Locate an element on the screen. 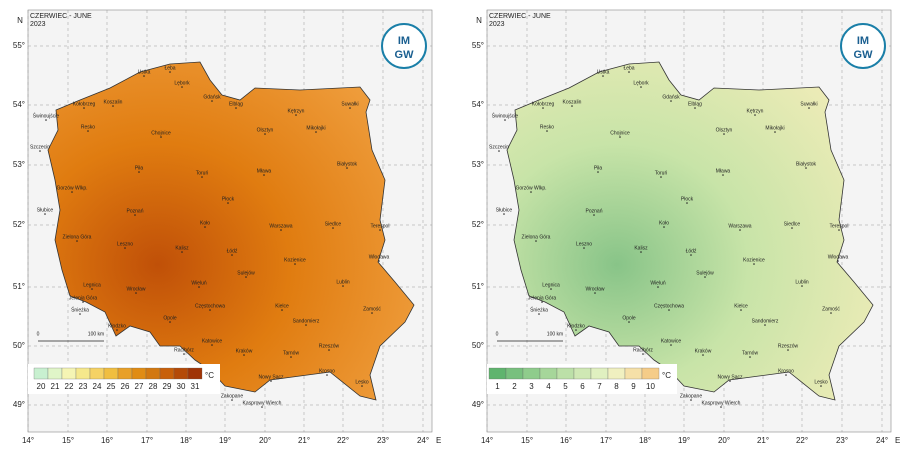 The image size is (910, 452). city-label: Tarnów is located at coordinates (291, 353).